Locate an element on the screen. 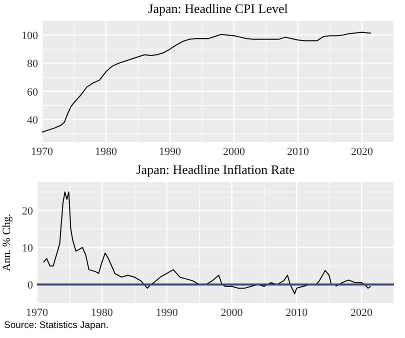  y-tick-label: 60 is located at coordinates (32, 92).